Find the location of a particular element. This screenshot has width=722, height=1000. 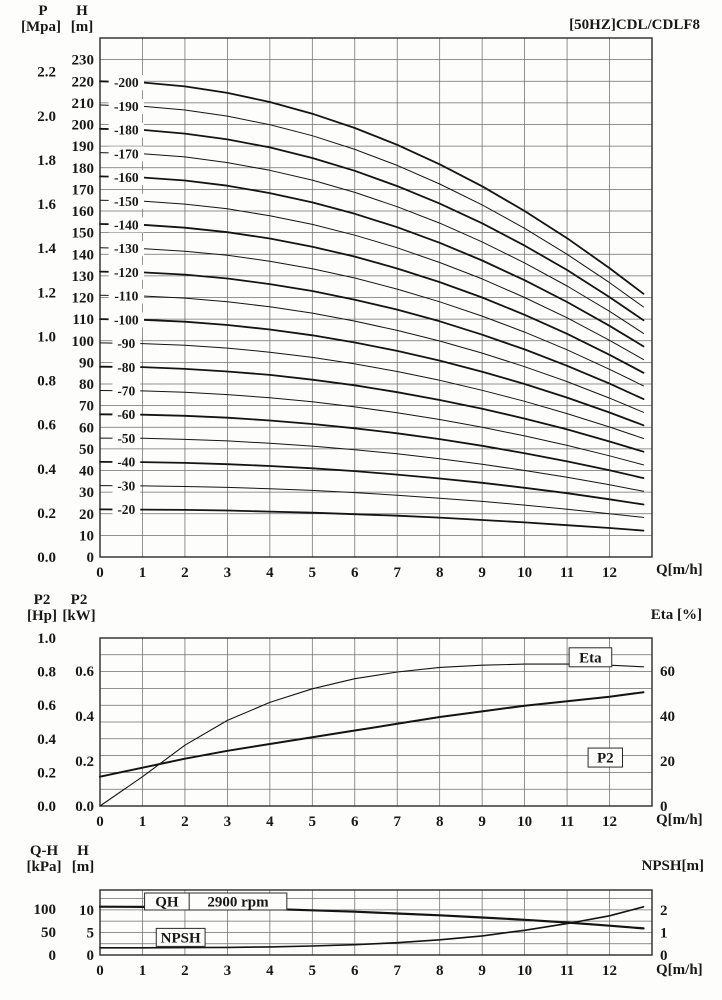

svg-text: -120 is located at coordinates (126, 272).